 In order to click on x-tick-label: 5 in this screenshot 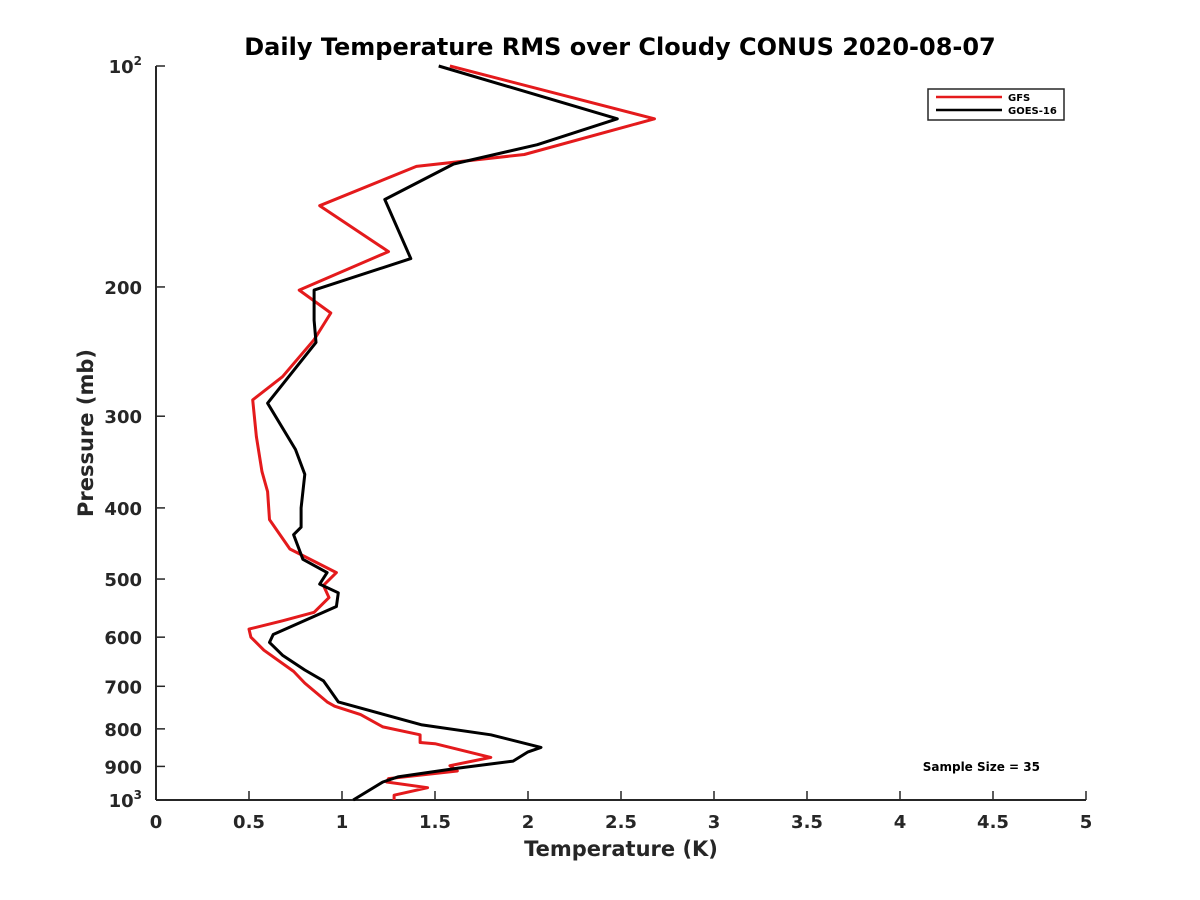, I will do `click(1086, 822)`.